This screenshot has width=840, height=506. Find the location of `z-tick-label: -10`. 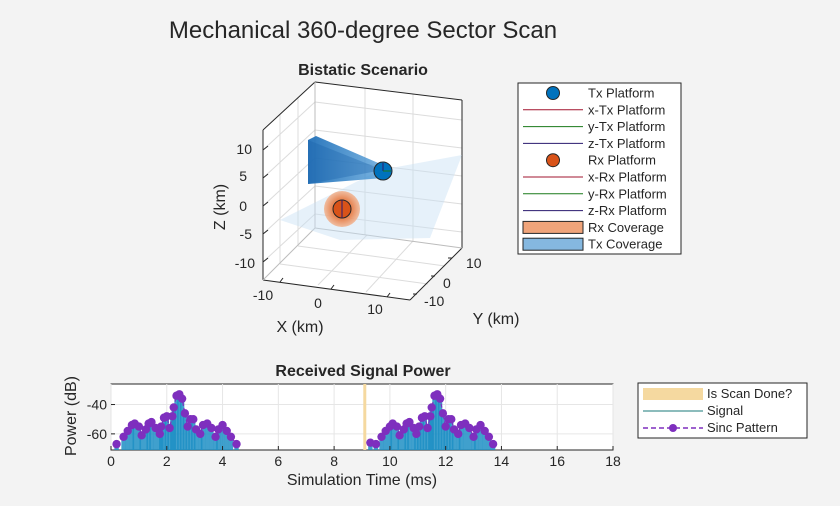

z-tick-label: -10 is located at coordinates (245, 263).